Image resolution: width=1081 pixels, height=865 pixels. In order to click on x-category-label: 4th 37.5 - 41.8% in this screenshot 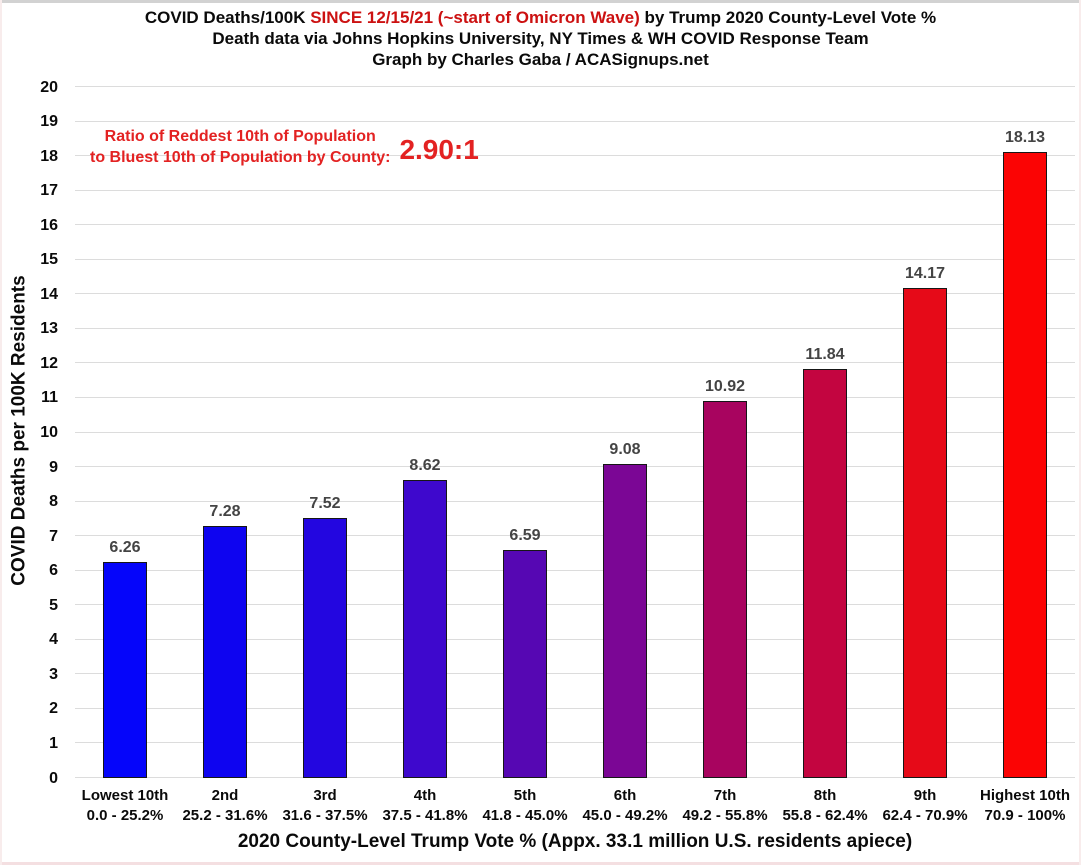, I will do `click(425, 806)`.